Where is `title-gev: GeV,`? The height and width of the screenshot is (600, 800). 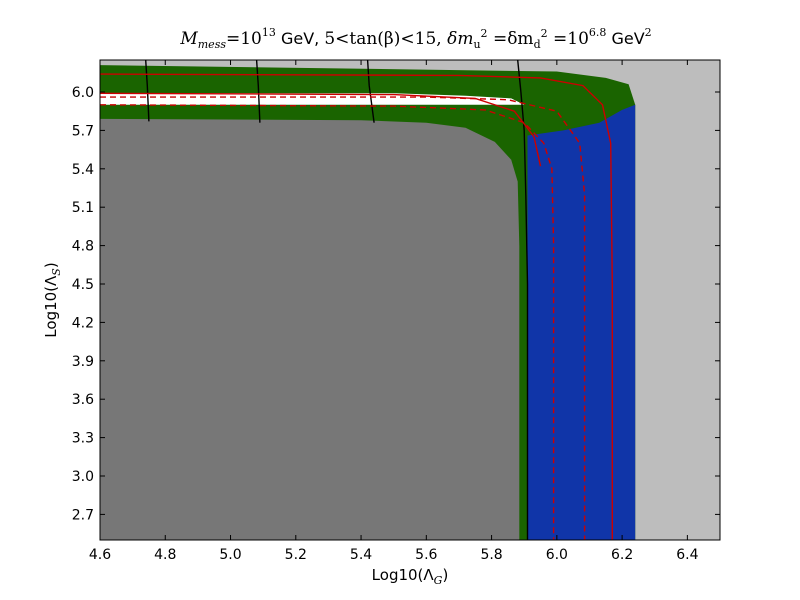 title-gev: GeV, is located at coordinates (300, 38).